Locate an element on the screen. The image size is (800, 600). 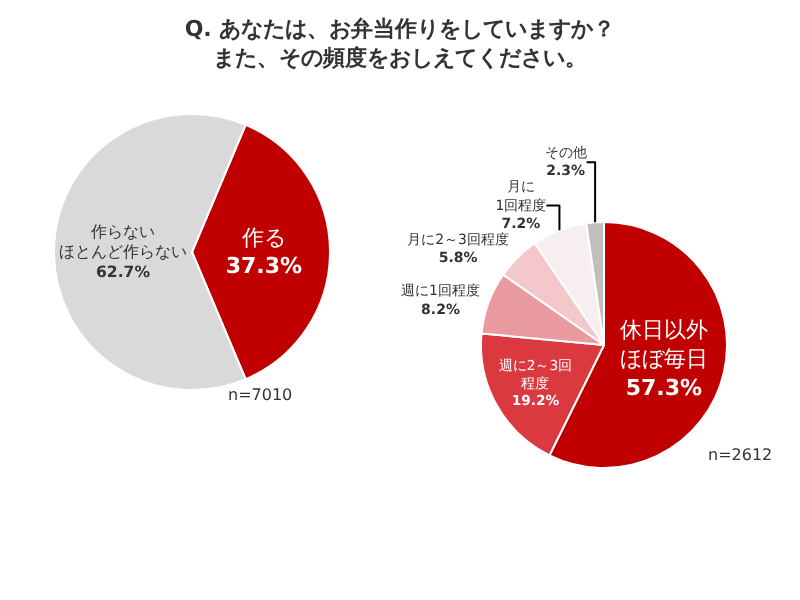
text: n=2612 is located at coordinates (740, 455).